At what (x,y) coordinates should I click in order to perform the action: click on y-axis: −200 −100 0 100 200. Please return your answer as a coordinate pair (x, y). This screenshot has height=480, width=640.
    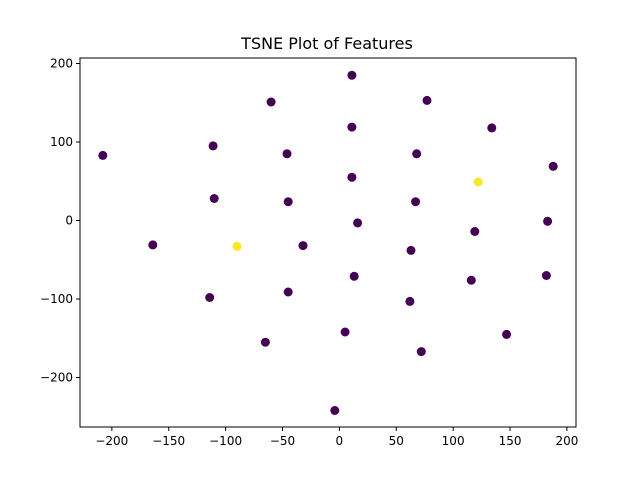
    Looking at the image, I should click on (60, 220).